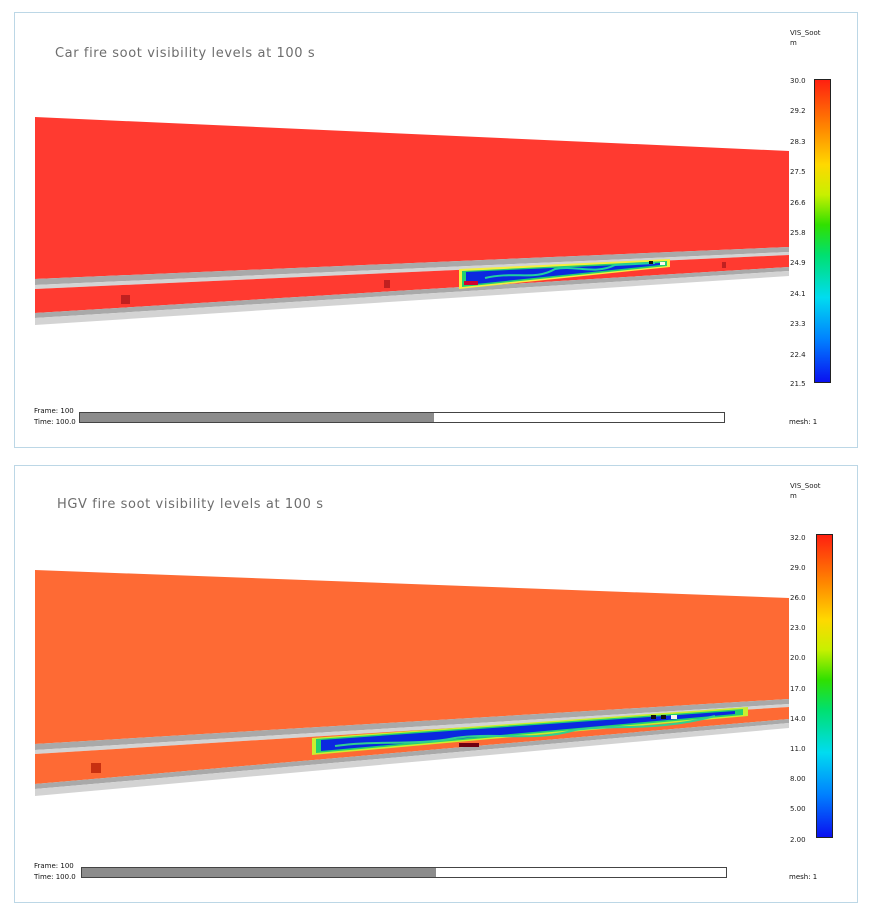 This screenshot has width=876, height=918. What do you see at coordinates (798, 779) in the screenshot?
I see `colorbar-tick: 8.00` at bounding box center [798, 779].